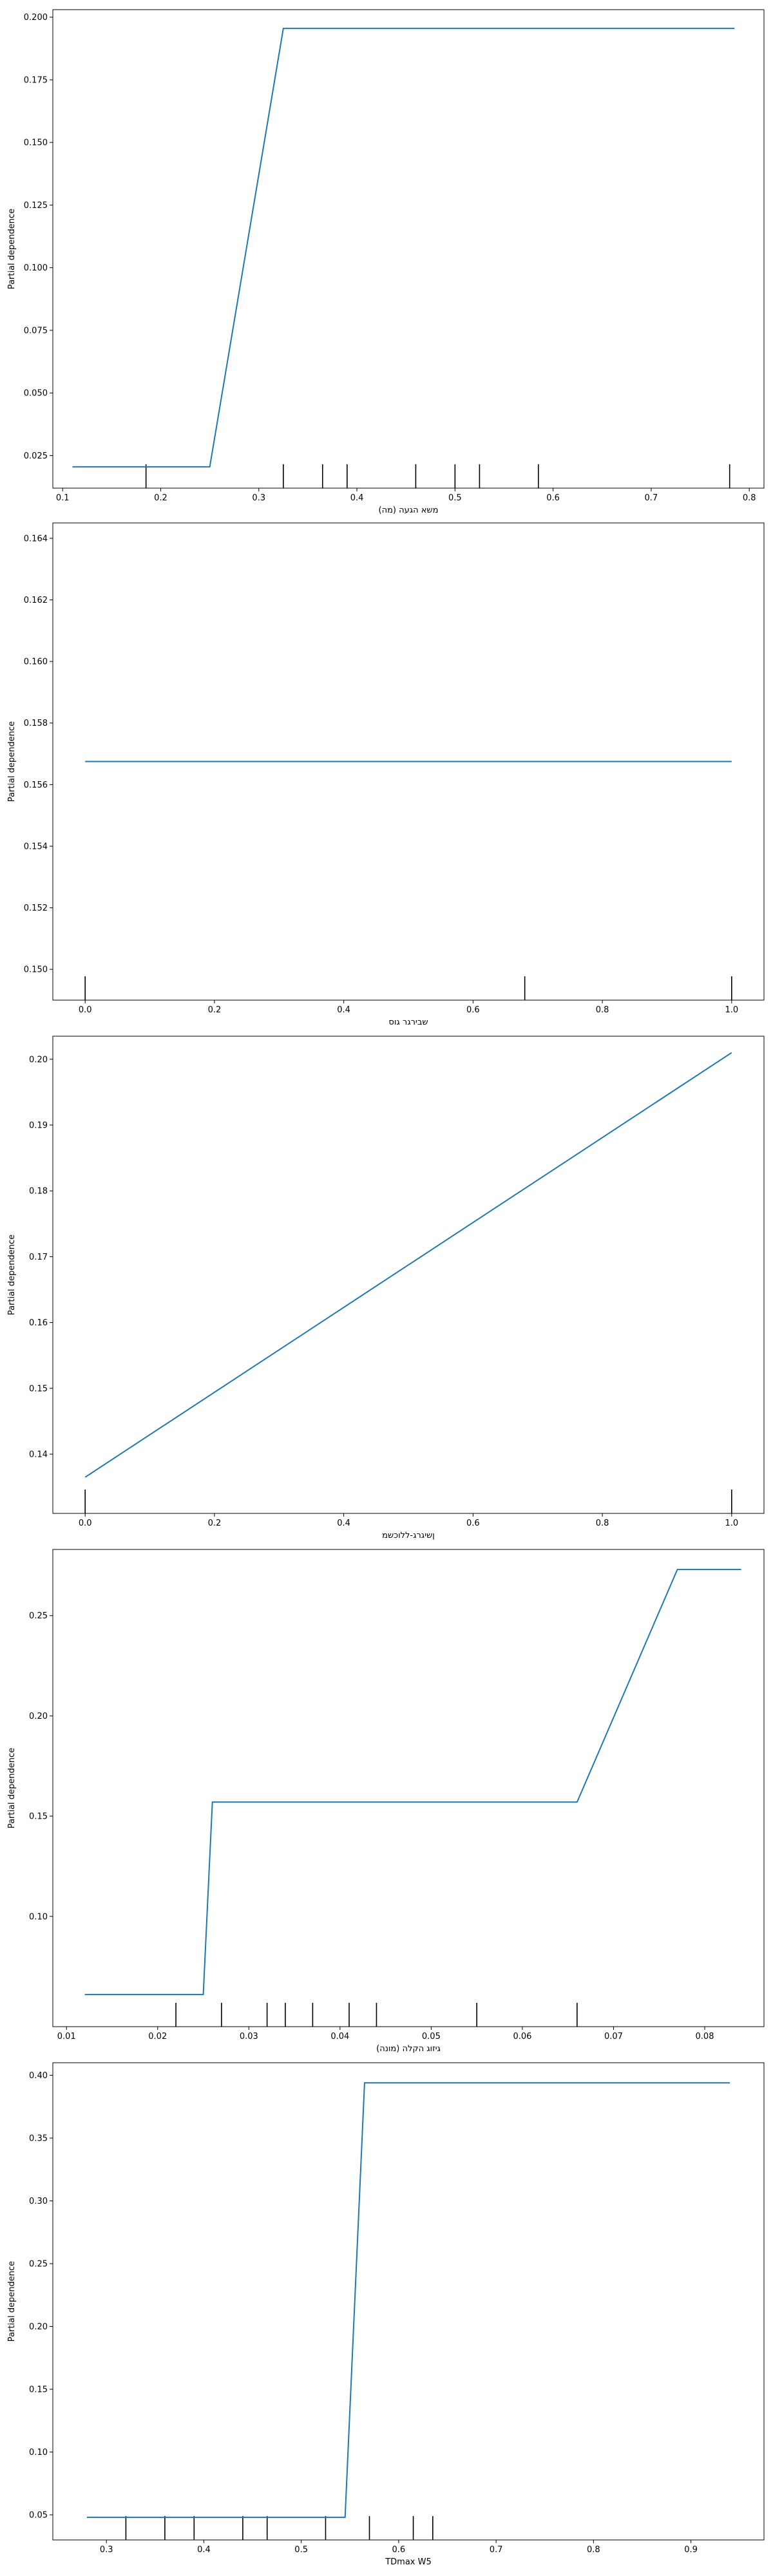 This screenshot has height=2576, width=773. What do you see at coordinates (408, 1535) in the screenshot?
I see `x-axis-label: ןשיגרג-ללוכשמ` at bounding box center [408, 1535].